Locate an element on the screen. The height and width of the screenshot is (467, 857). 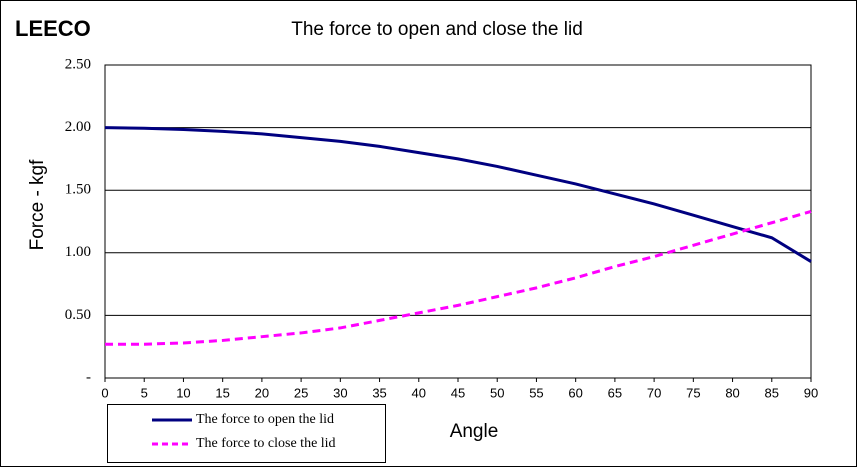
x-tick-label: 90 is located at coordinates (811, 392).